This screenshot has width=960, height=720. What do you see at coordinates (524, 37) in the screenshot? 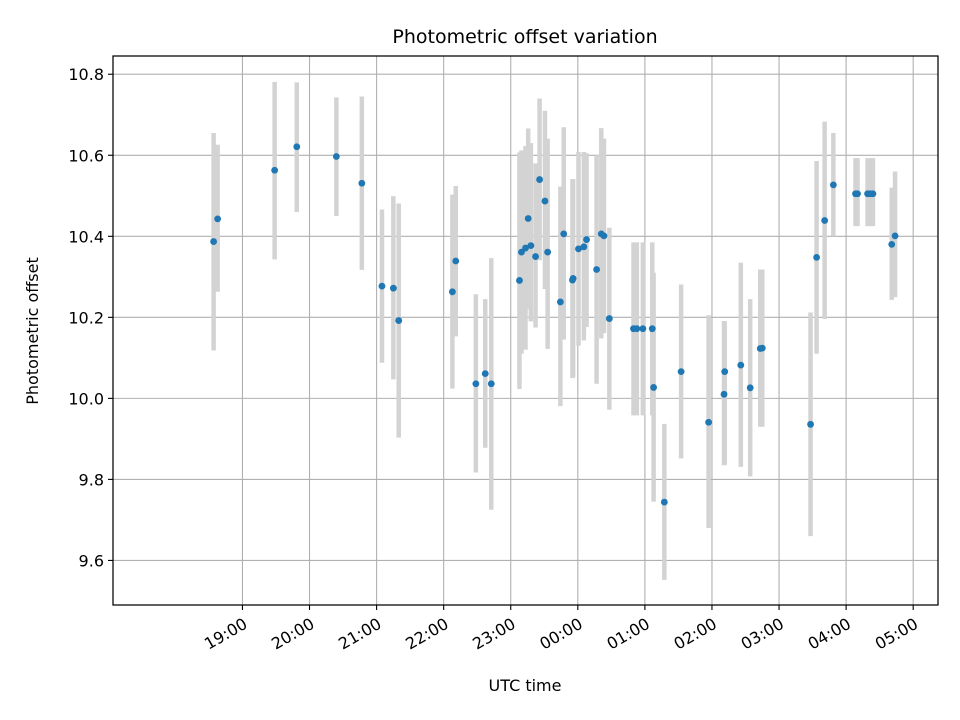
I see `chart-title: Photometric offset variation` at bounding box center [524, 37].